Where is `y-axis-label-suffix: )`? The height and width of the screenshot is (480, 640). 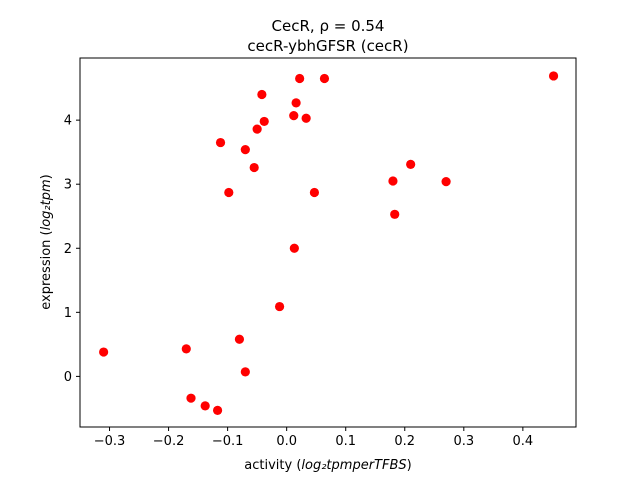
y-axis-label-suffix: ) is located at coordinates (46, 176).